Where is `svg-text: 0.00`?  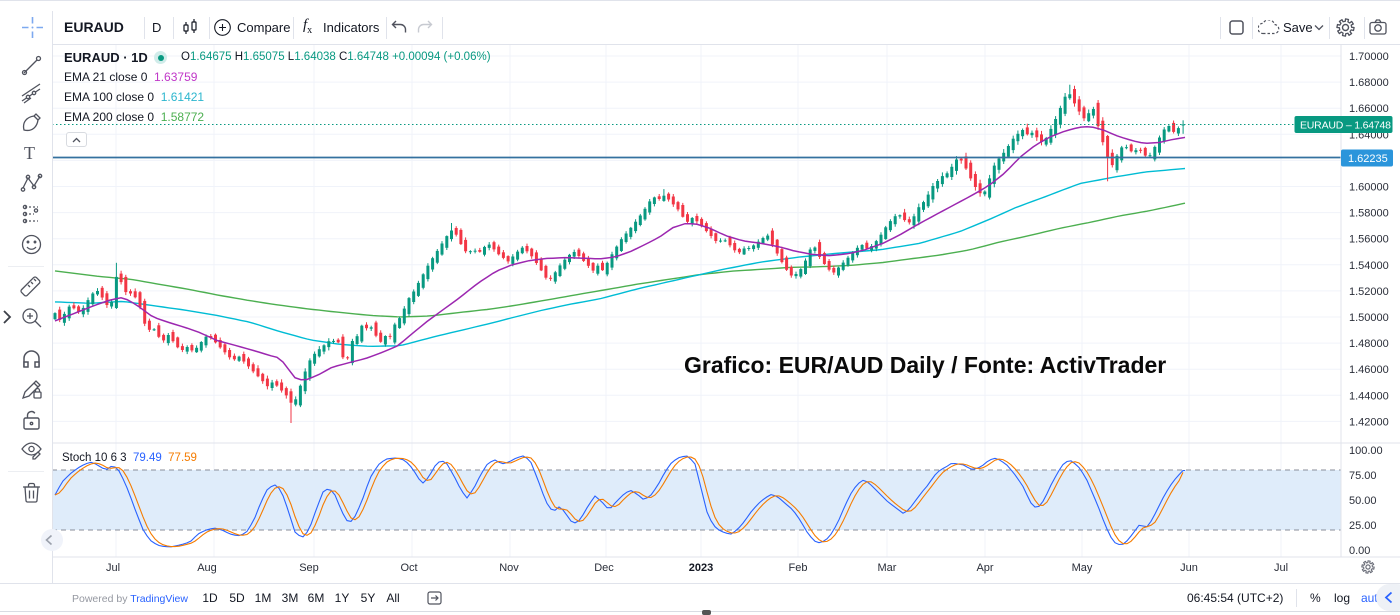 svg-text: 0.00 is located at coordinates (1359, 551).